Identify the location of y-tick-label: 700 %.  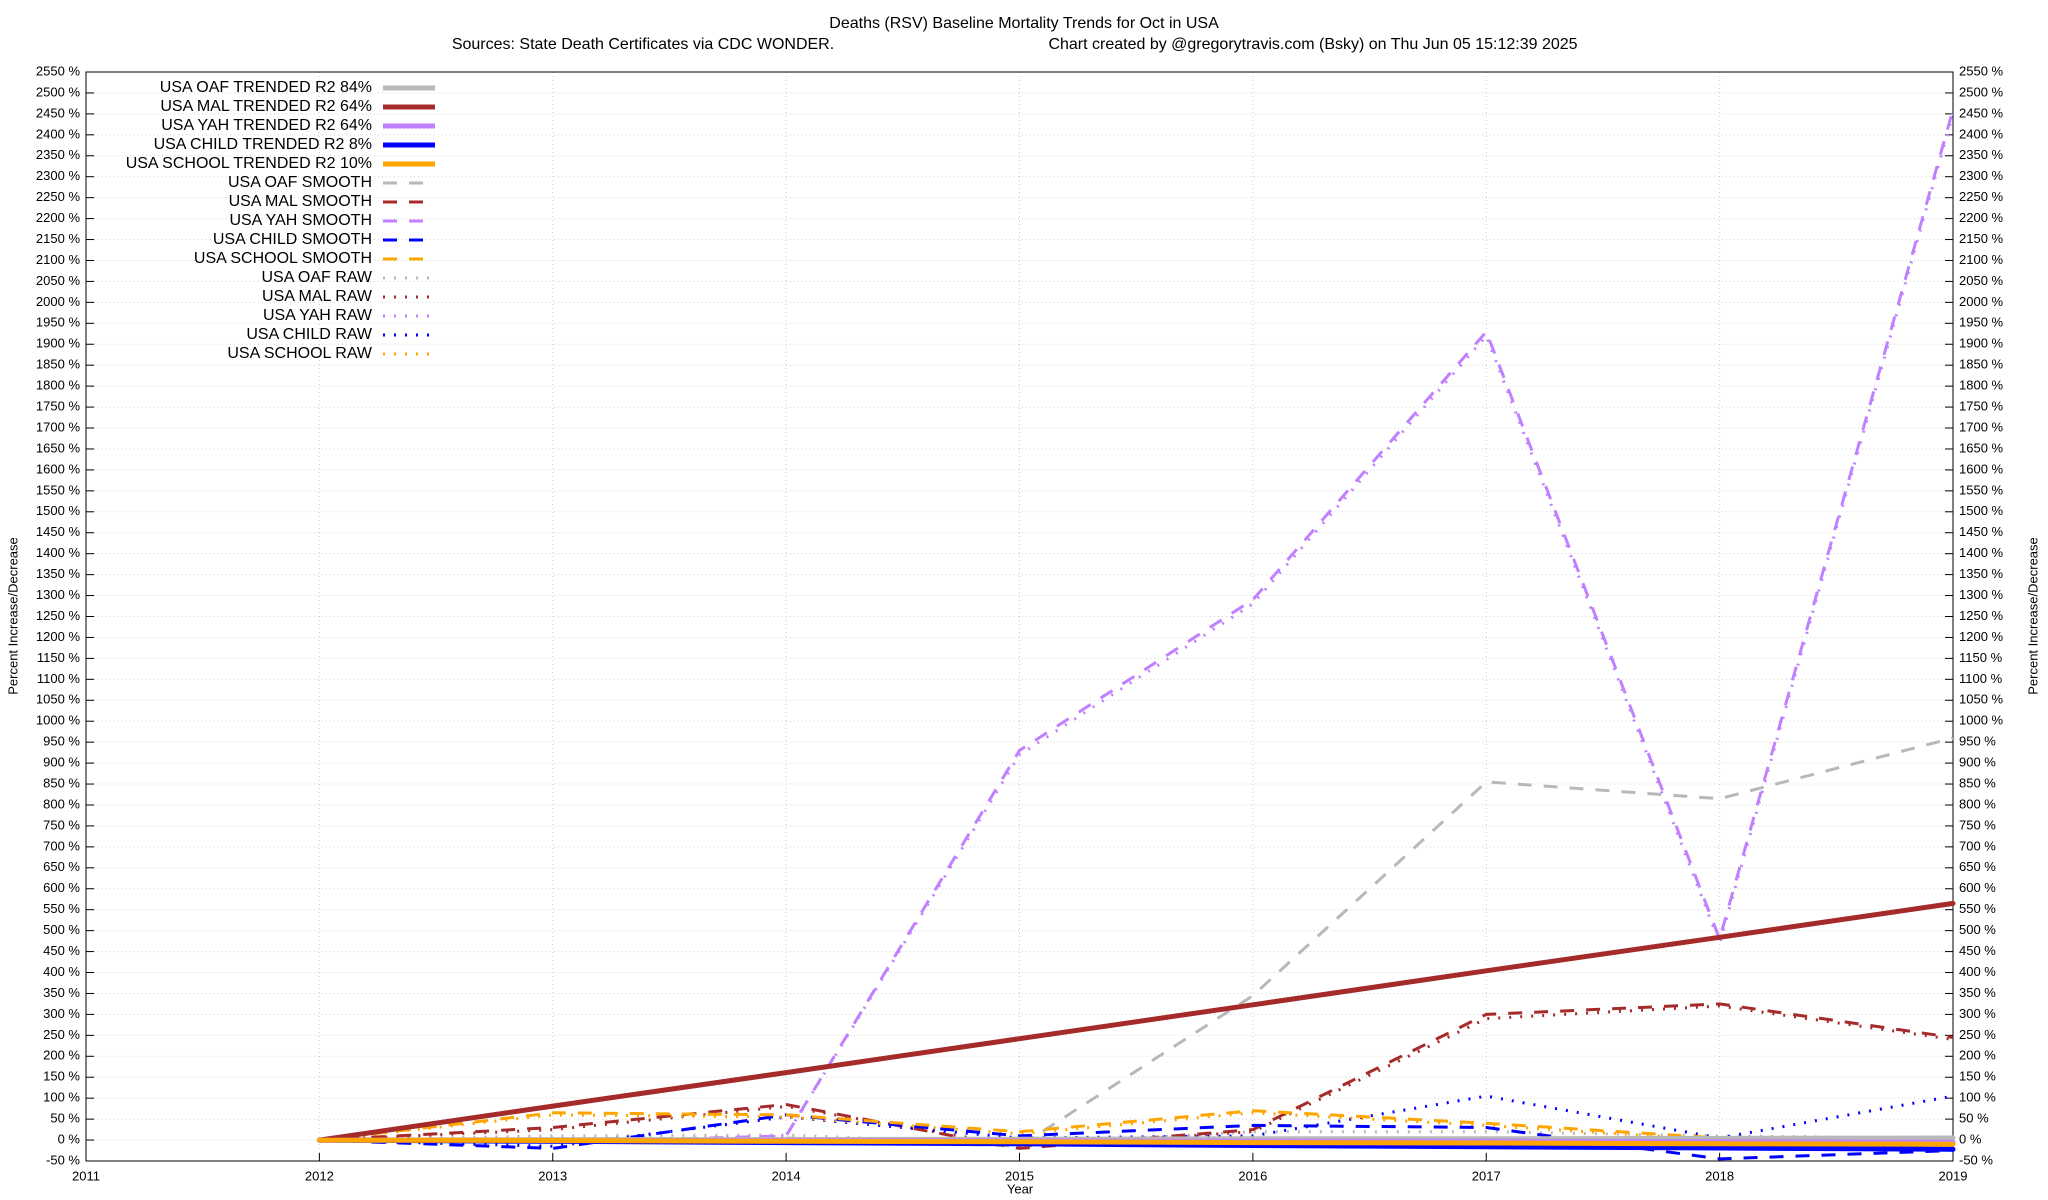
(61, 845).